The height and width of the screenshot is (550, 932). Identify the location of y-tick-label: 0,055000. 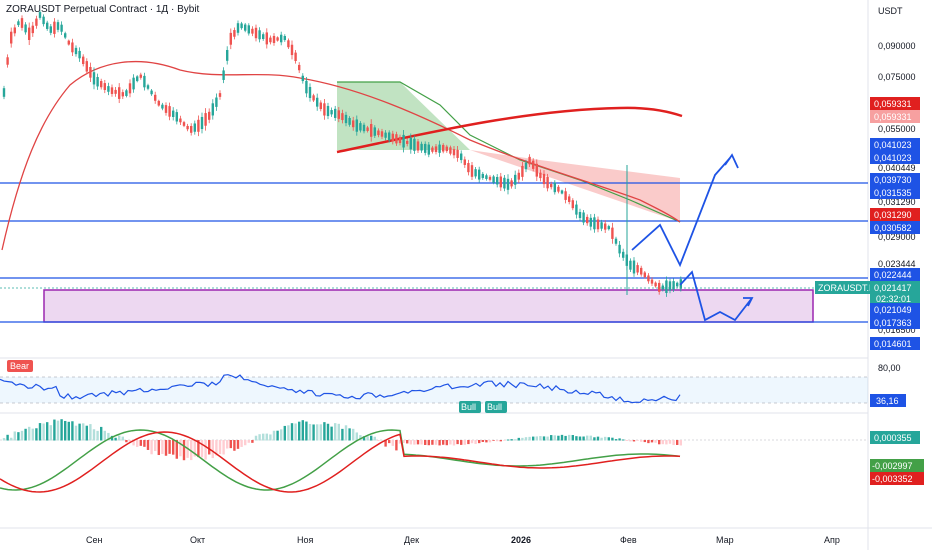
(897, 129).